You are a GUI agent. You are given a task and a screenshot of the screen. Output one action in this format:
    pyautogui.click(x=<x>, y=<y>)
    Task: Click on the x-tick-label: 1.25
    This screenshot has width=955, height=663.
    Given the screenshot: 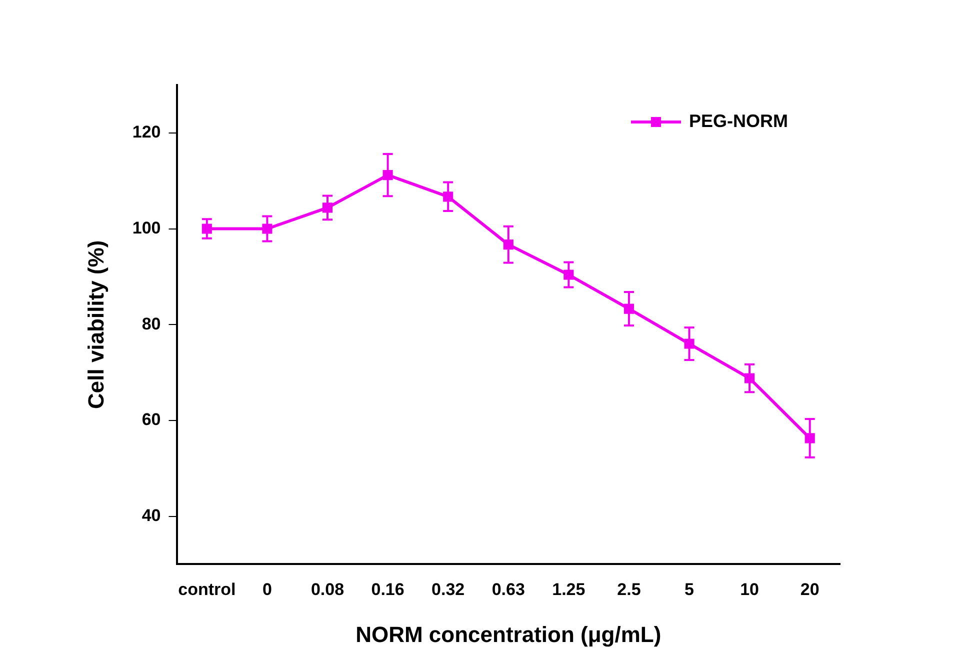 What is the action you would take?
    pyautogui.click(x=569, y=590)
    